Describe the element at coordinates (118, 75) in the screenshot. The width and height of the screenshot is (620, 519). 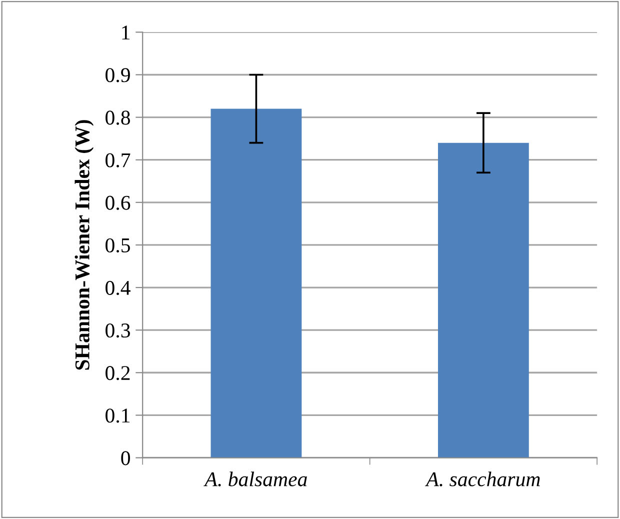
I see `y-tick-label: 0.9` at that location.